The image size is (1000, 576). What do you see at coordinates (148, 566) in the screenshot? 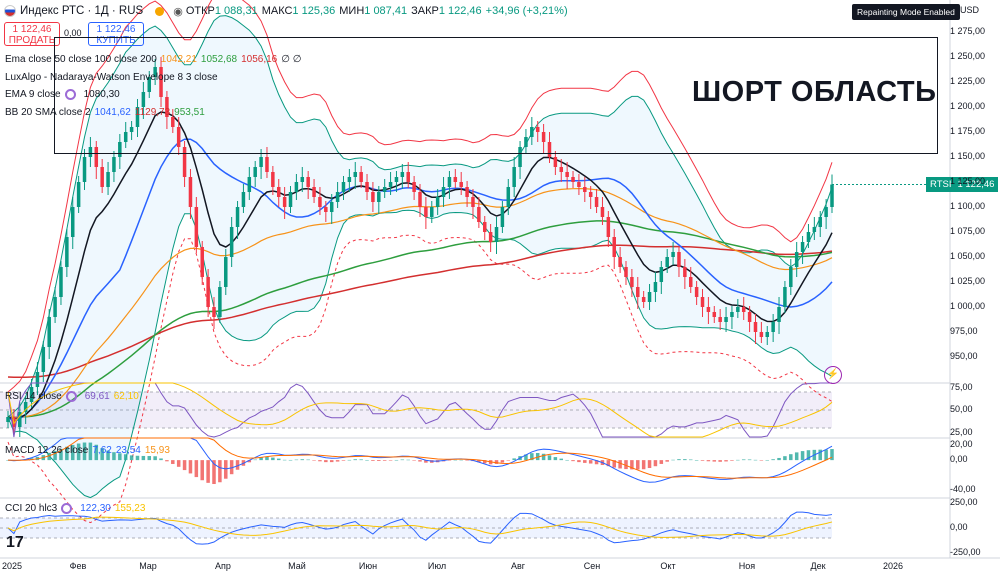
I see `time-tick-label: Мар` at bounding box center [148, 566].